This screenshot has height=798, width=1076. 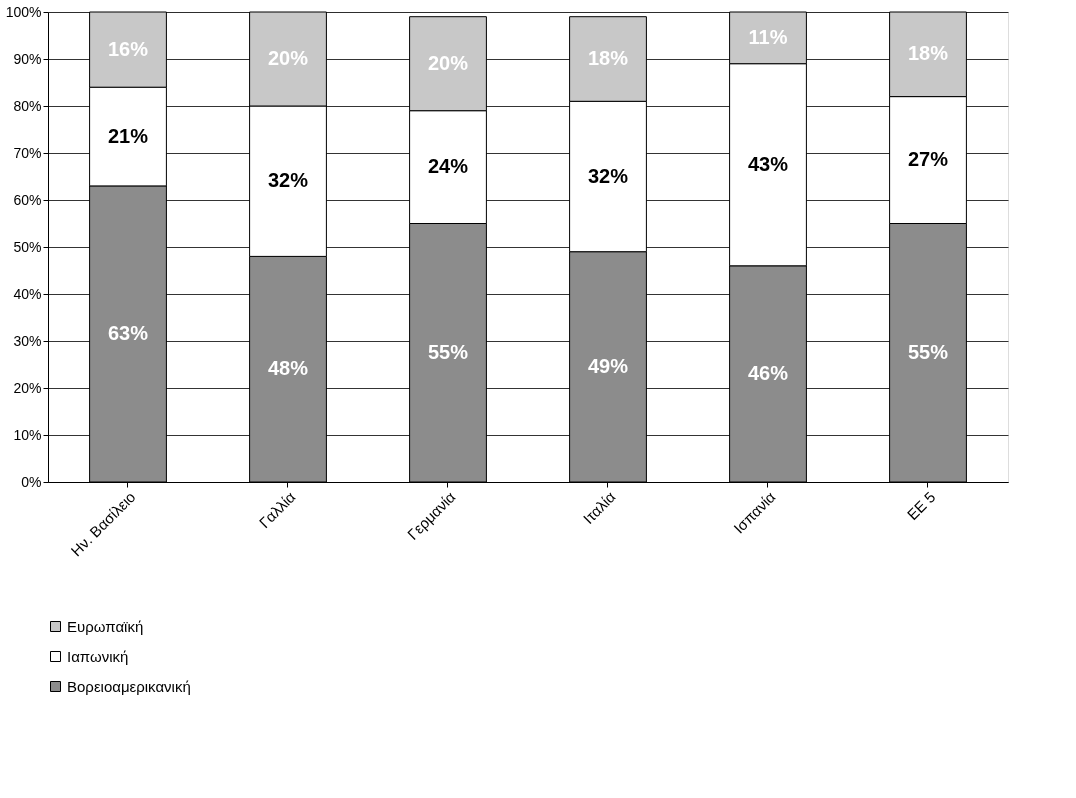 I want to click on legend-label: Ιαπωνική, so click(x=98, y=656).